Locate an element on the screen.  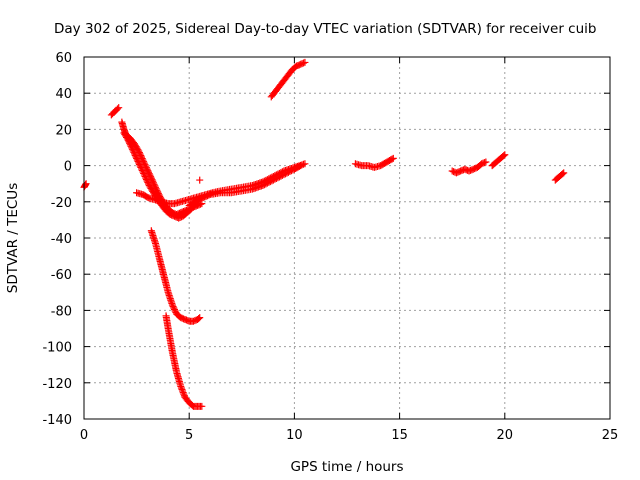
series-isolated-early is located at coordinates (115, 111).